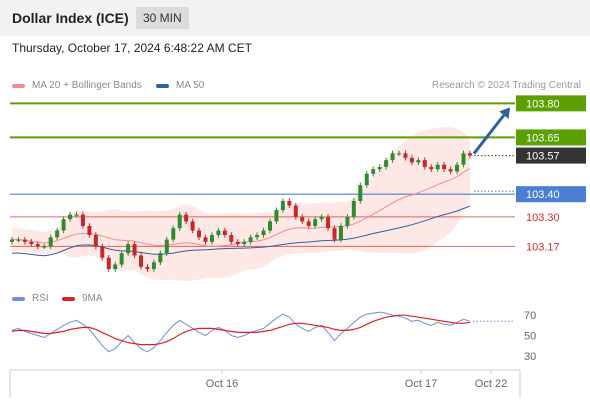 This screenshot has width=590, height=400. I want to click on ma20-label: MA 20 + Bollinger Bands, so click(87, 85).